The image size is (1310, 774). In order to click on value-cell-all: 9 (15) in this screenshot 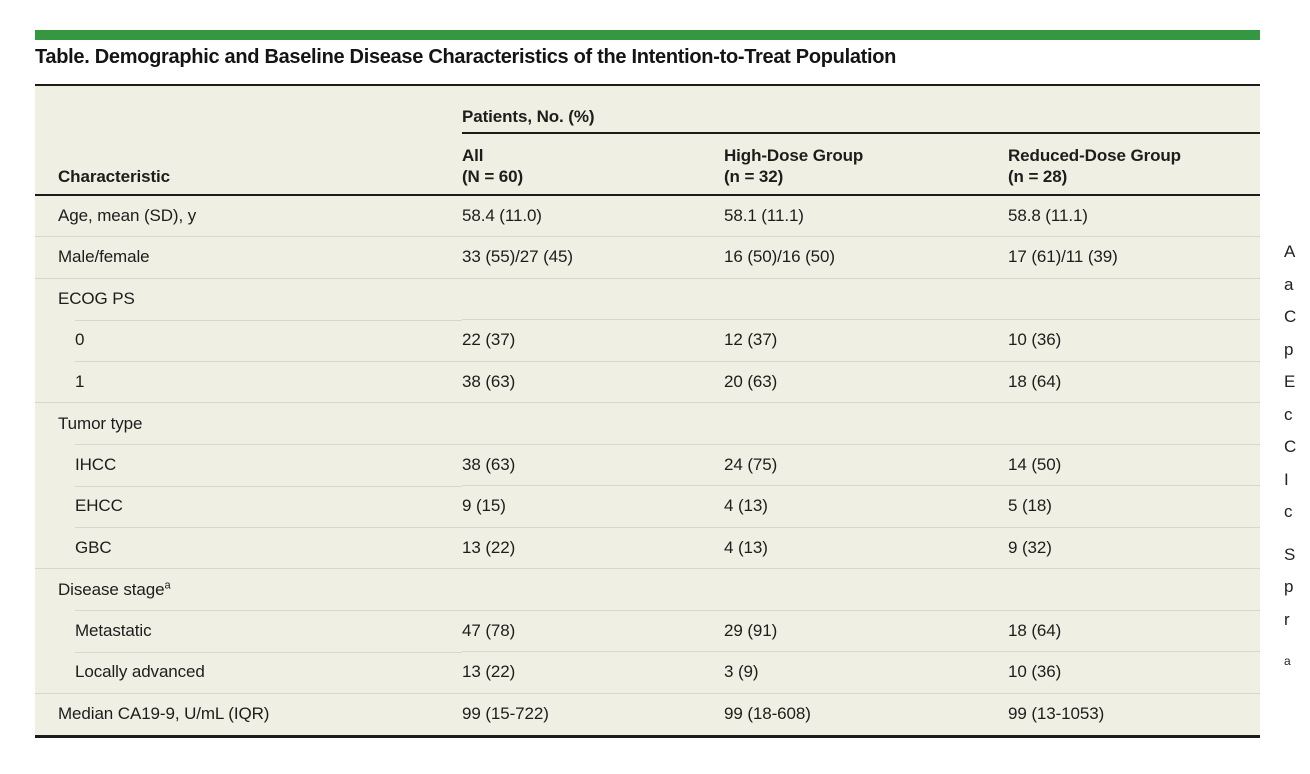, I will do `click(593, 506)`.